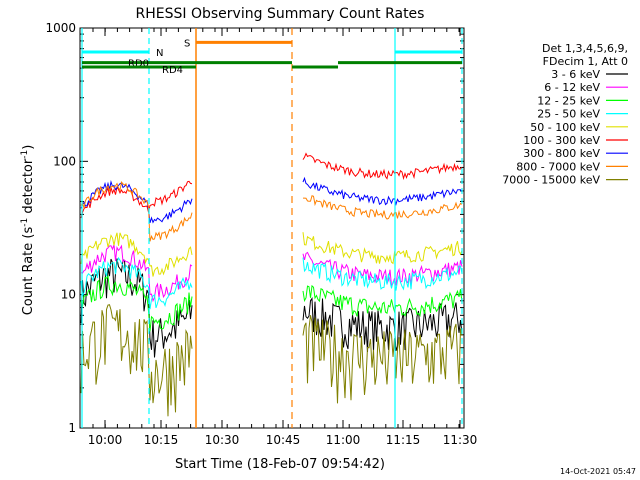 Image resolution: width=640 pixels, height=480 pixels. What do you see at coordinates (343, 440) in the screenshot?
I see `x-tick-label: 11:00` at bounding box center [343, 440].